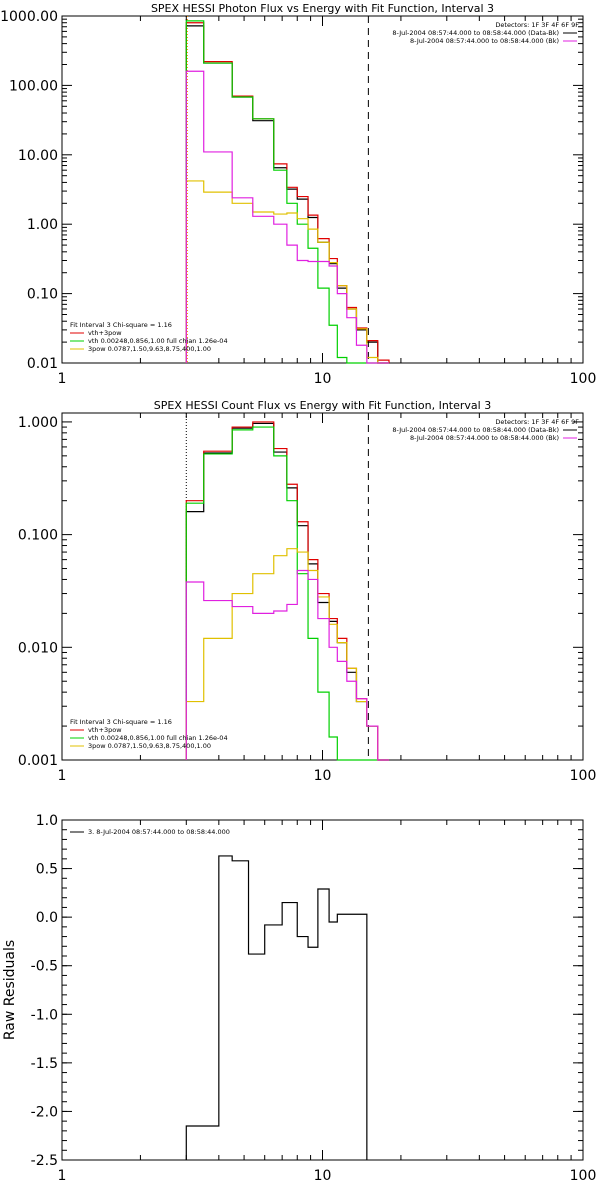 The image size is (600, 1200). I want to click on y-tick-label: 1.00, so click(42, 225).